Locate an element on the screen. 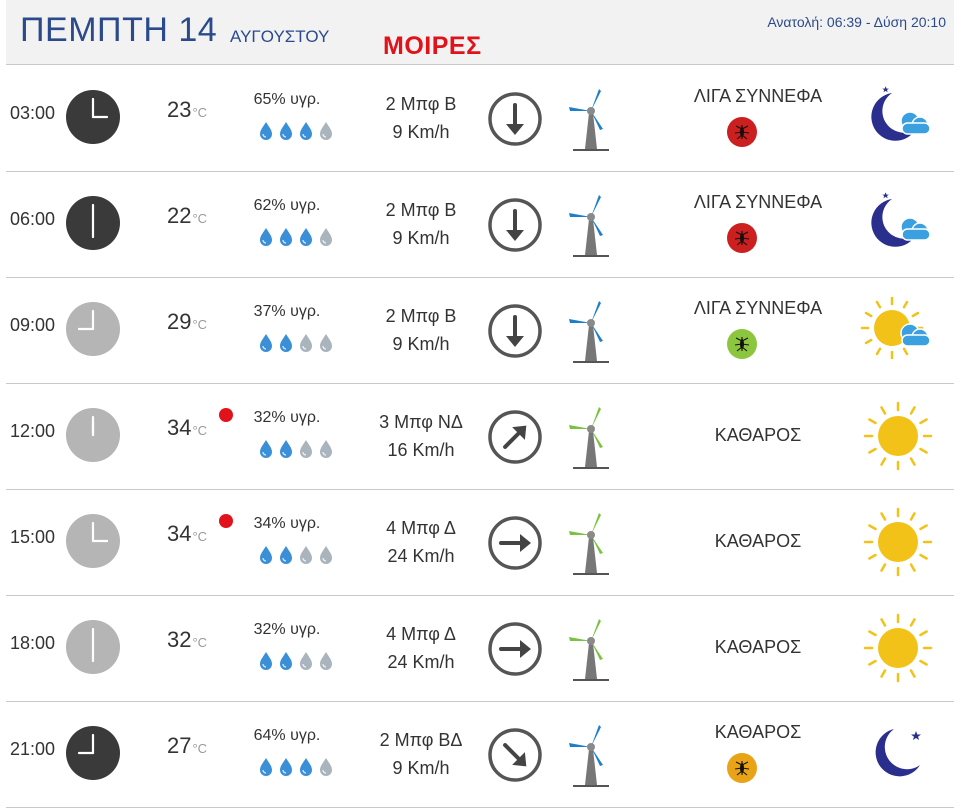  wind-info: 4 Μπφ Δ 24 Km/h is located at coordinates (421, 542).